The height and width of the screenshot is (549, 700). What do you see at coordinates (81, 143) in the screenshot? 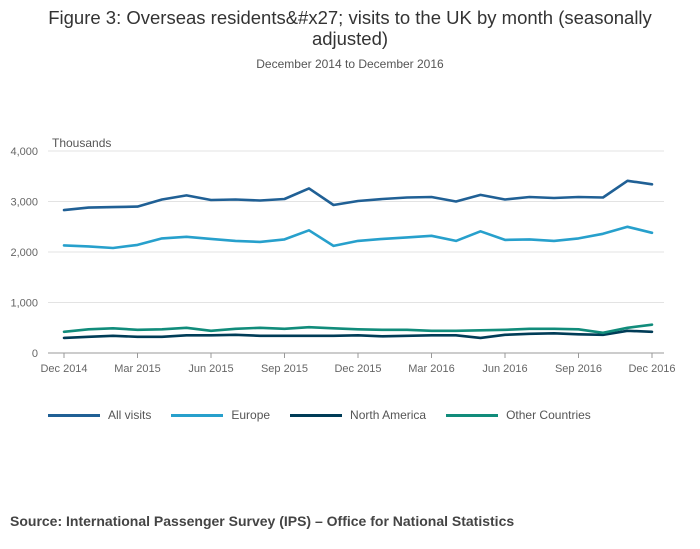
I see `y-axis-label: Thousands` at bounding box center [81, 143].